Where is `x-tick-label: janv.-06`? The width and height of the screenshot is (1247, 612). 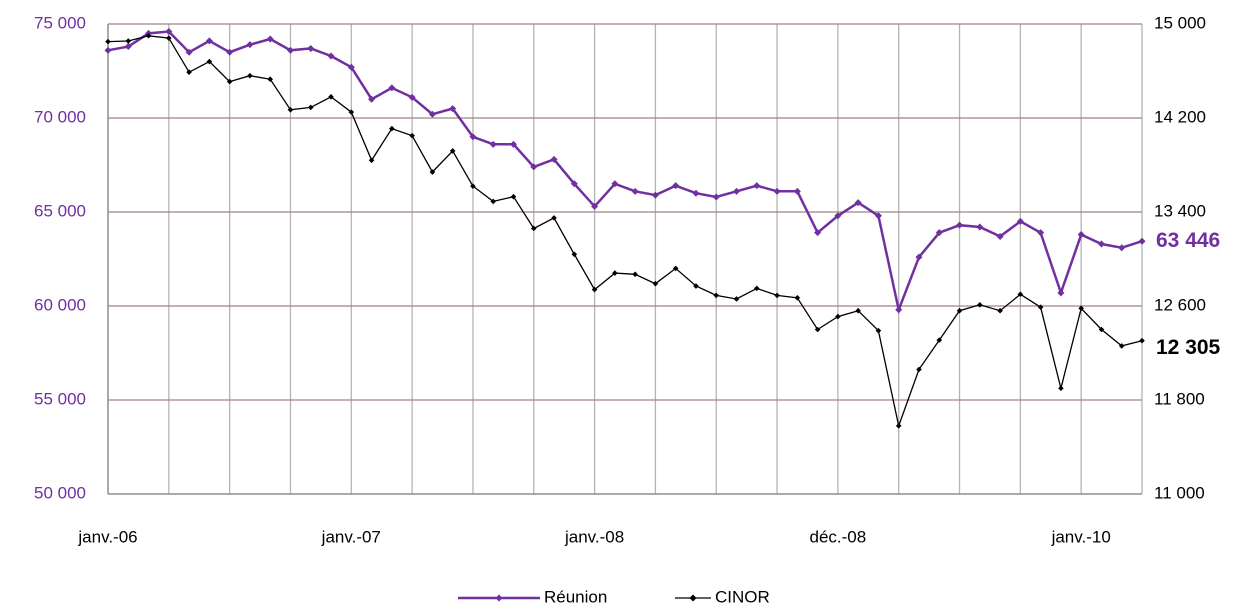
x-tick-label: janv.-06 is located at coordinates (107, 536).